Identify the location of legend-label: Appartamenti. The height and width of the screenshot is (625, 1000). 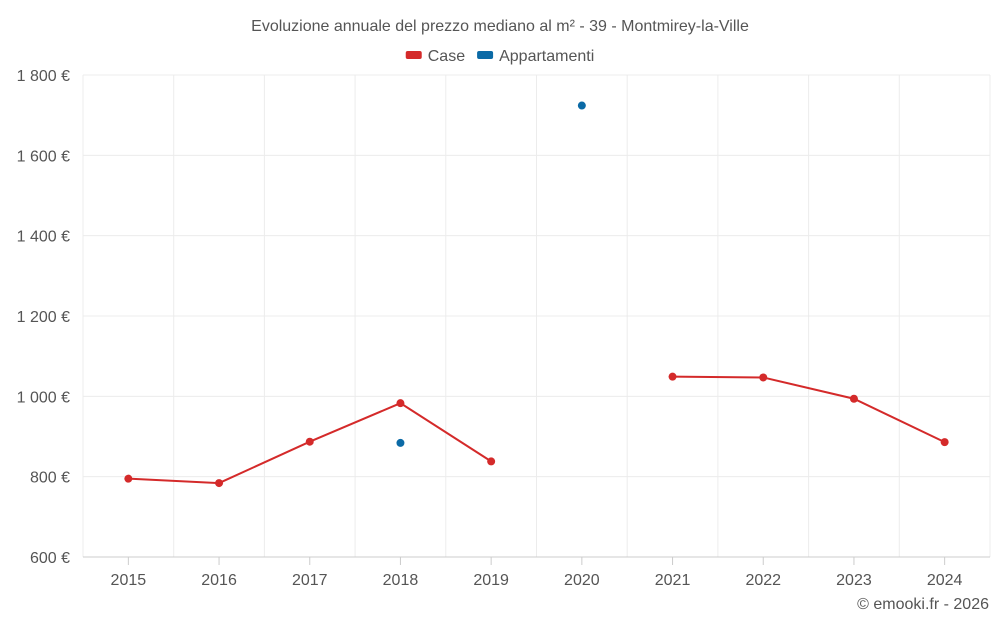
(546, 56).